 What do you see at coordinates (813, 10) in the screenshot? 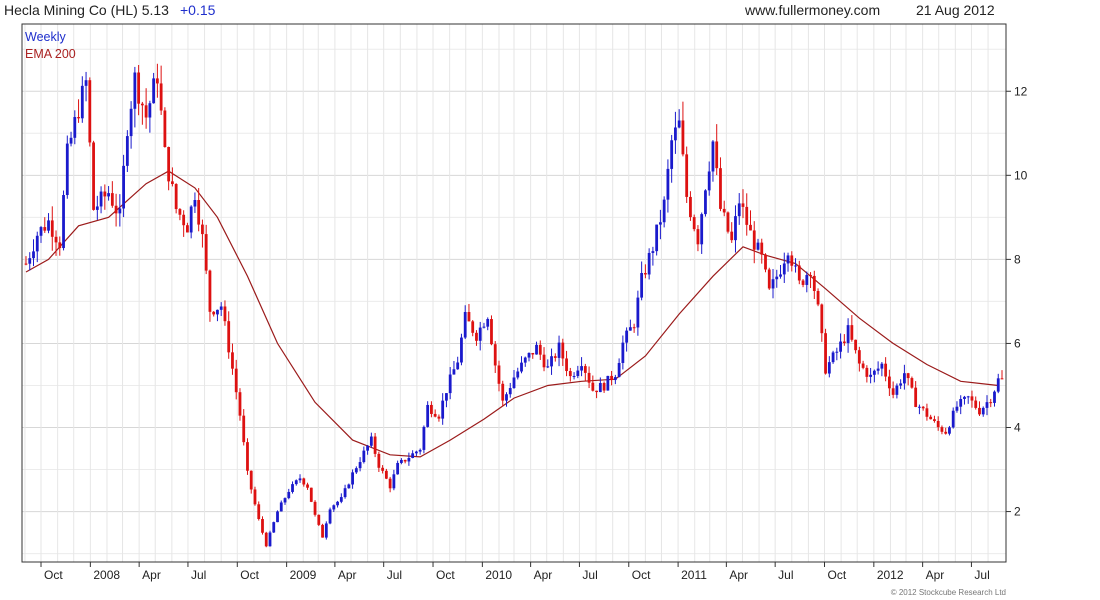
I see `website-link: www.fullermoney.com` at bounding box center [813, 10].